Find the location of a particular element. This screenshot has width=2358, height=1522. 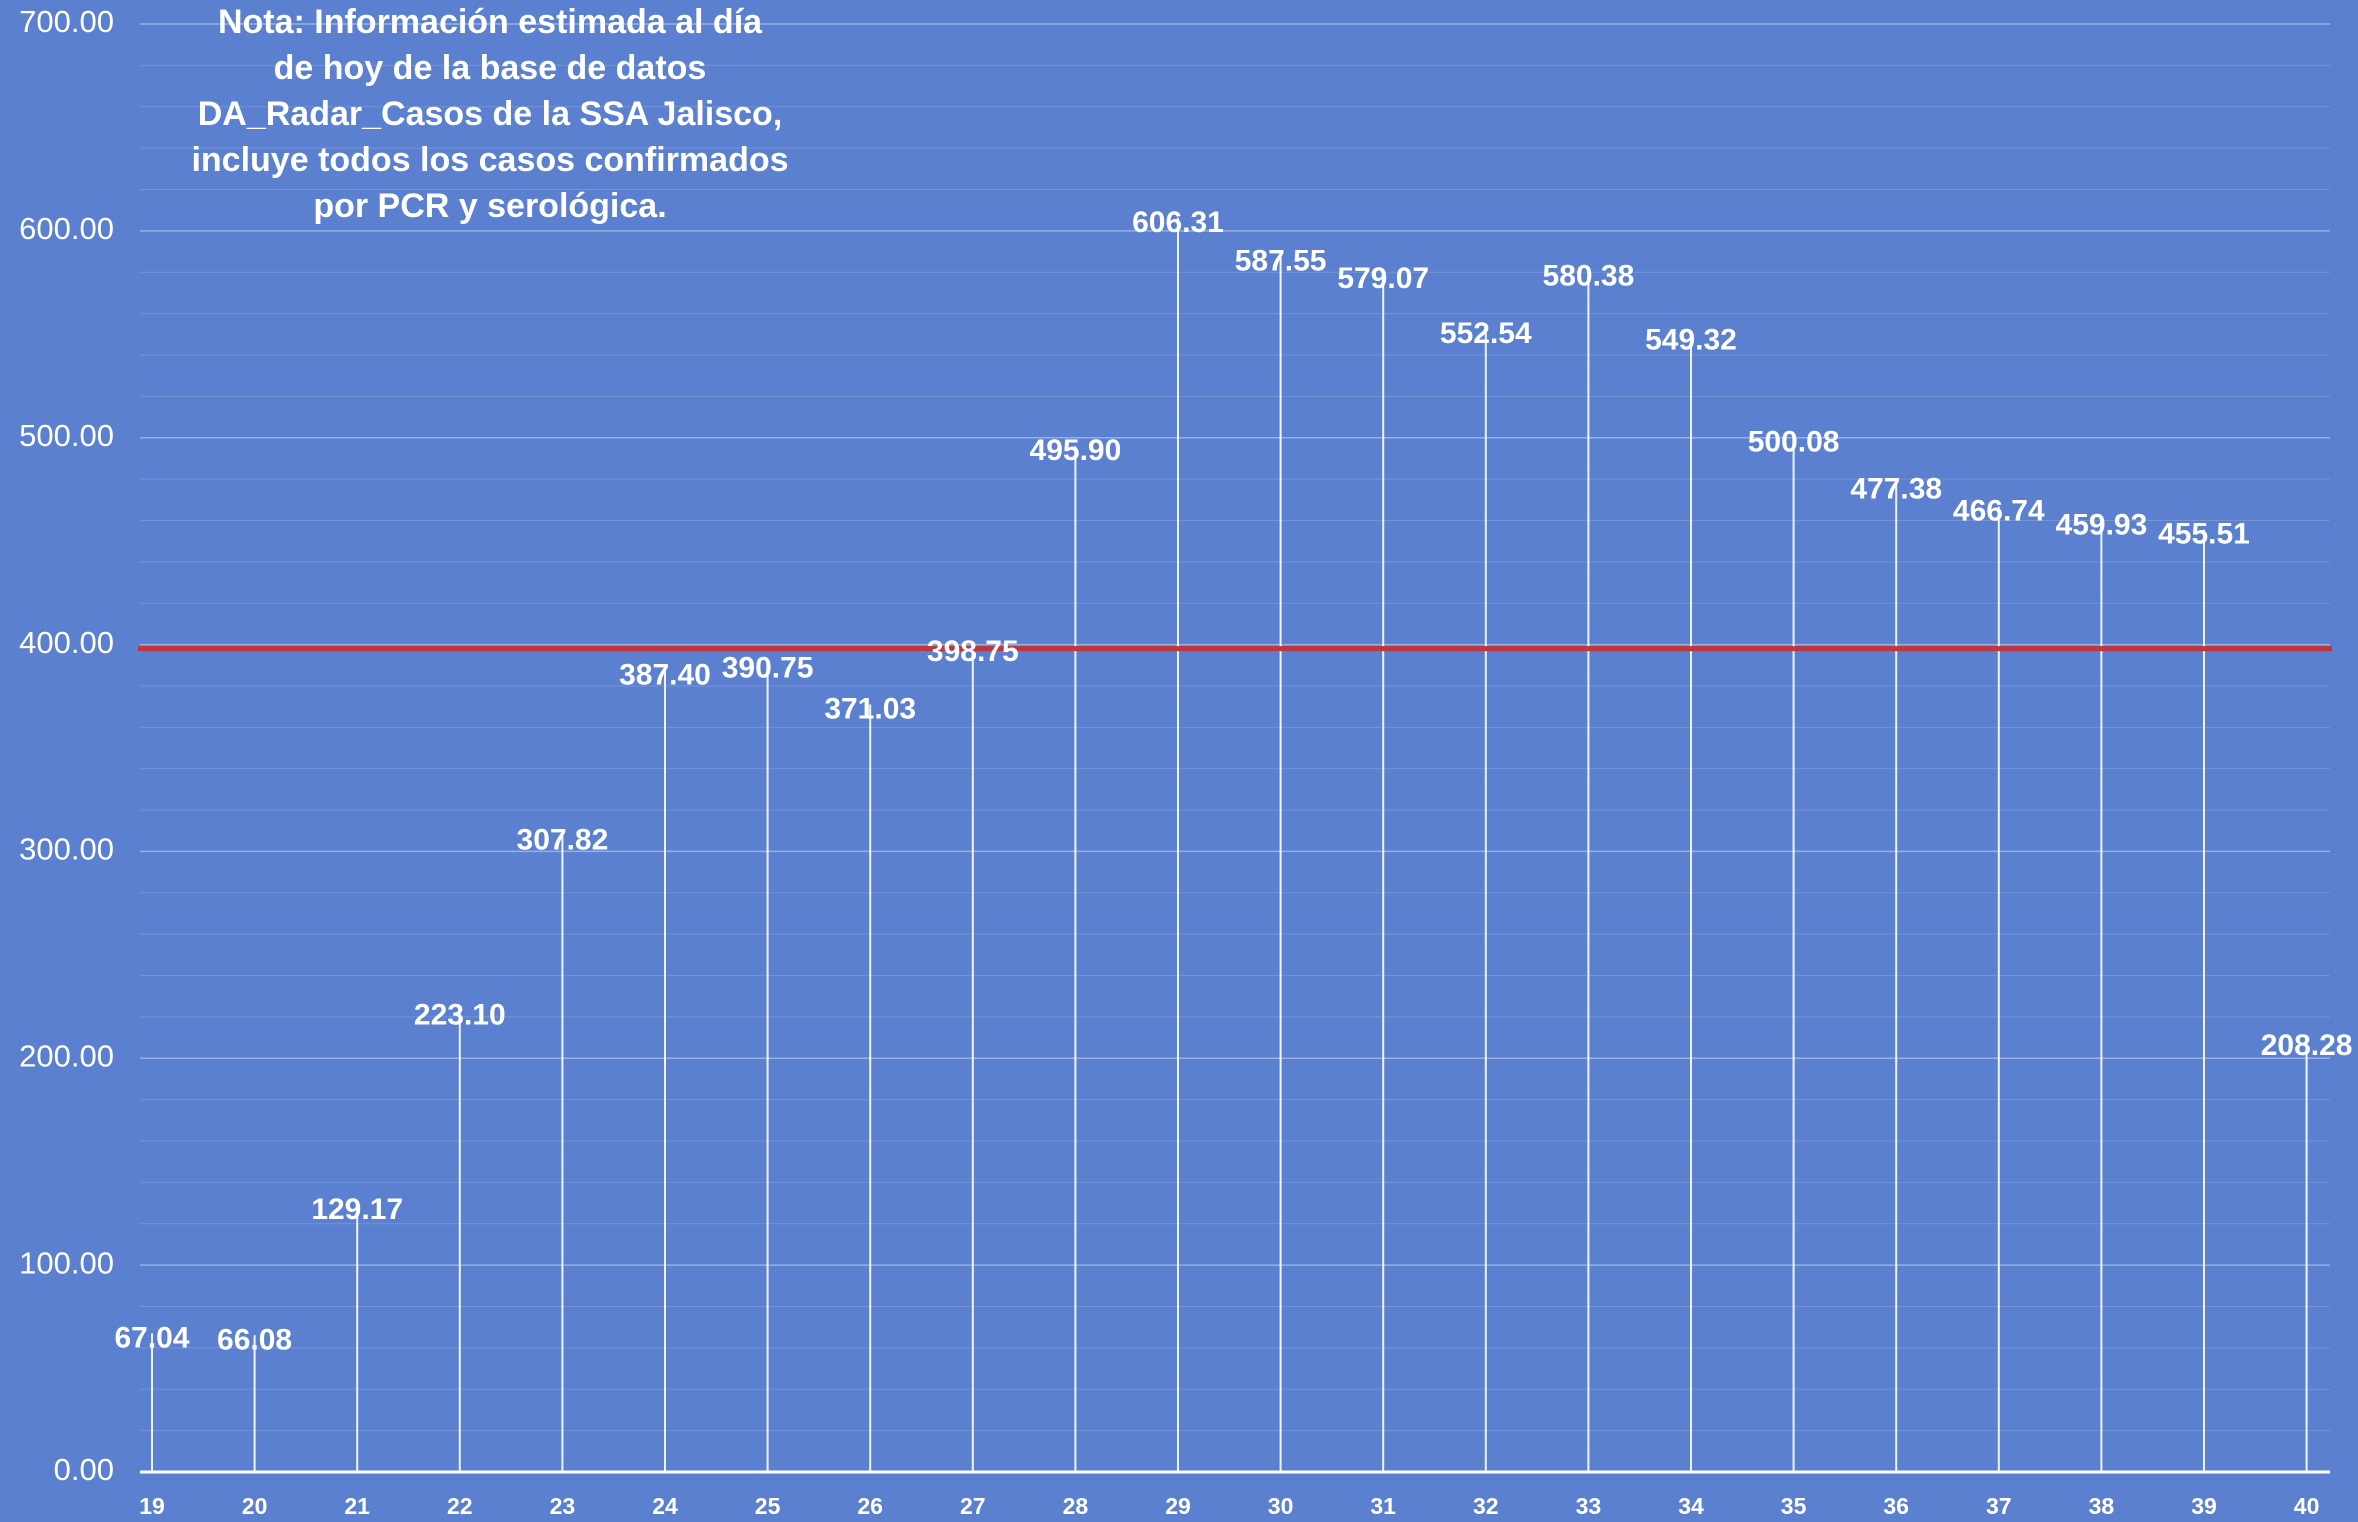

y-tick-label: 700.00 is located at coordinates (66, 21).